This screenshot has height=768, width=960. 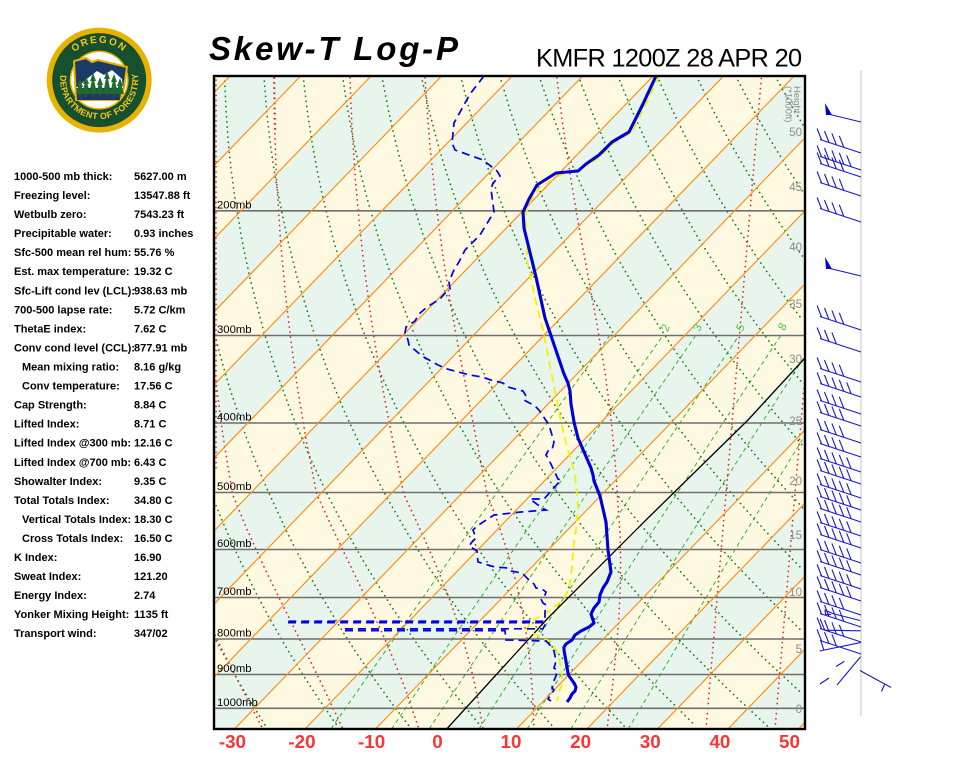 I want to click on svg-text: 16.50 C, so click(x=153, y=539).